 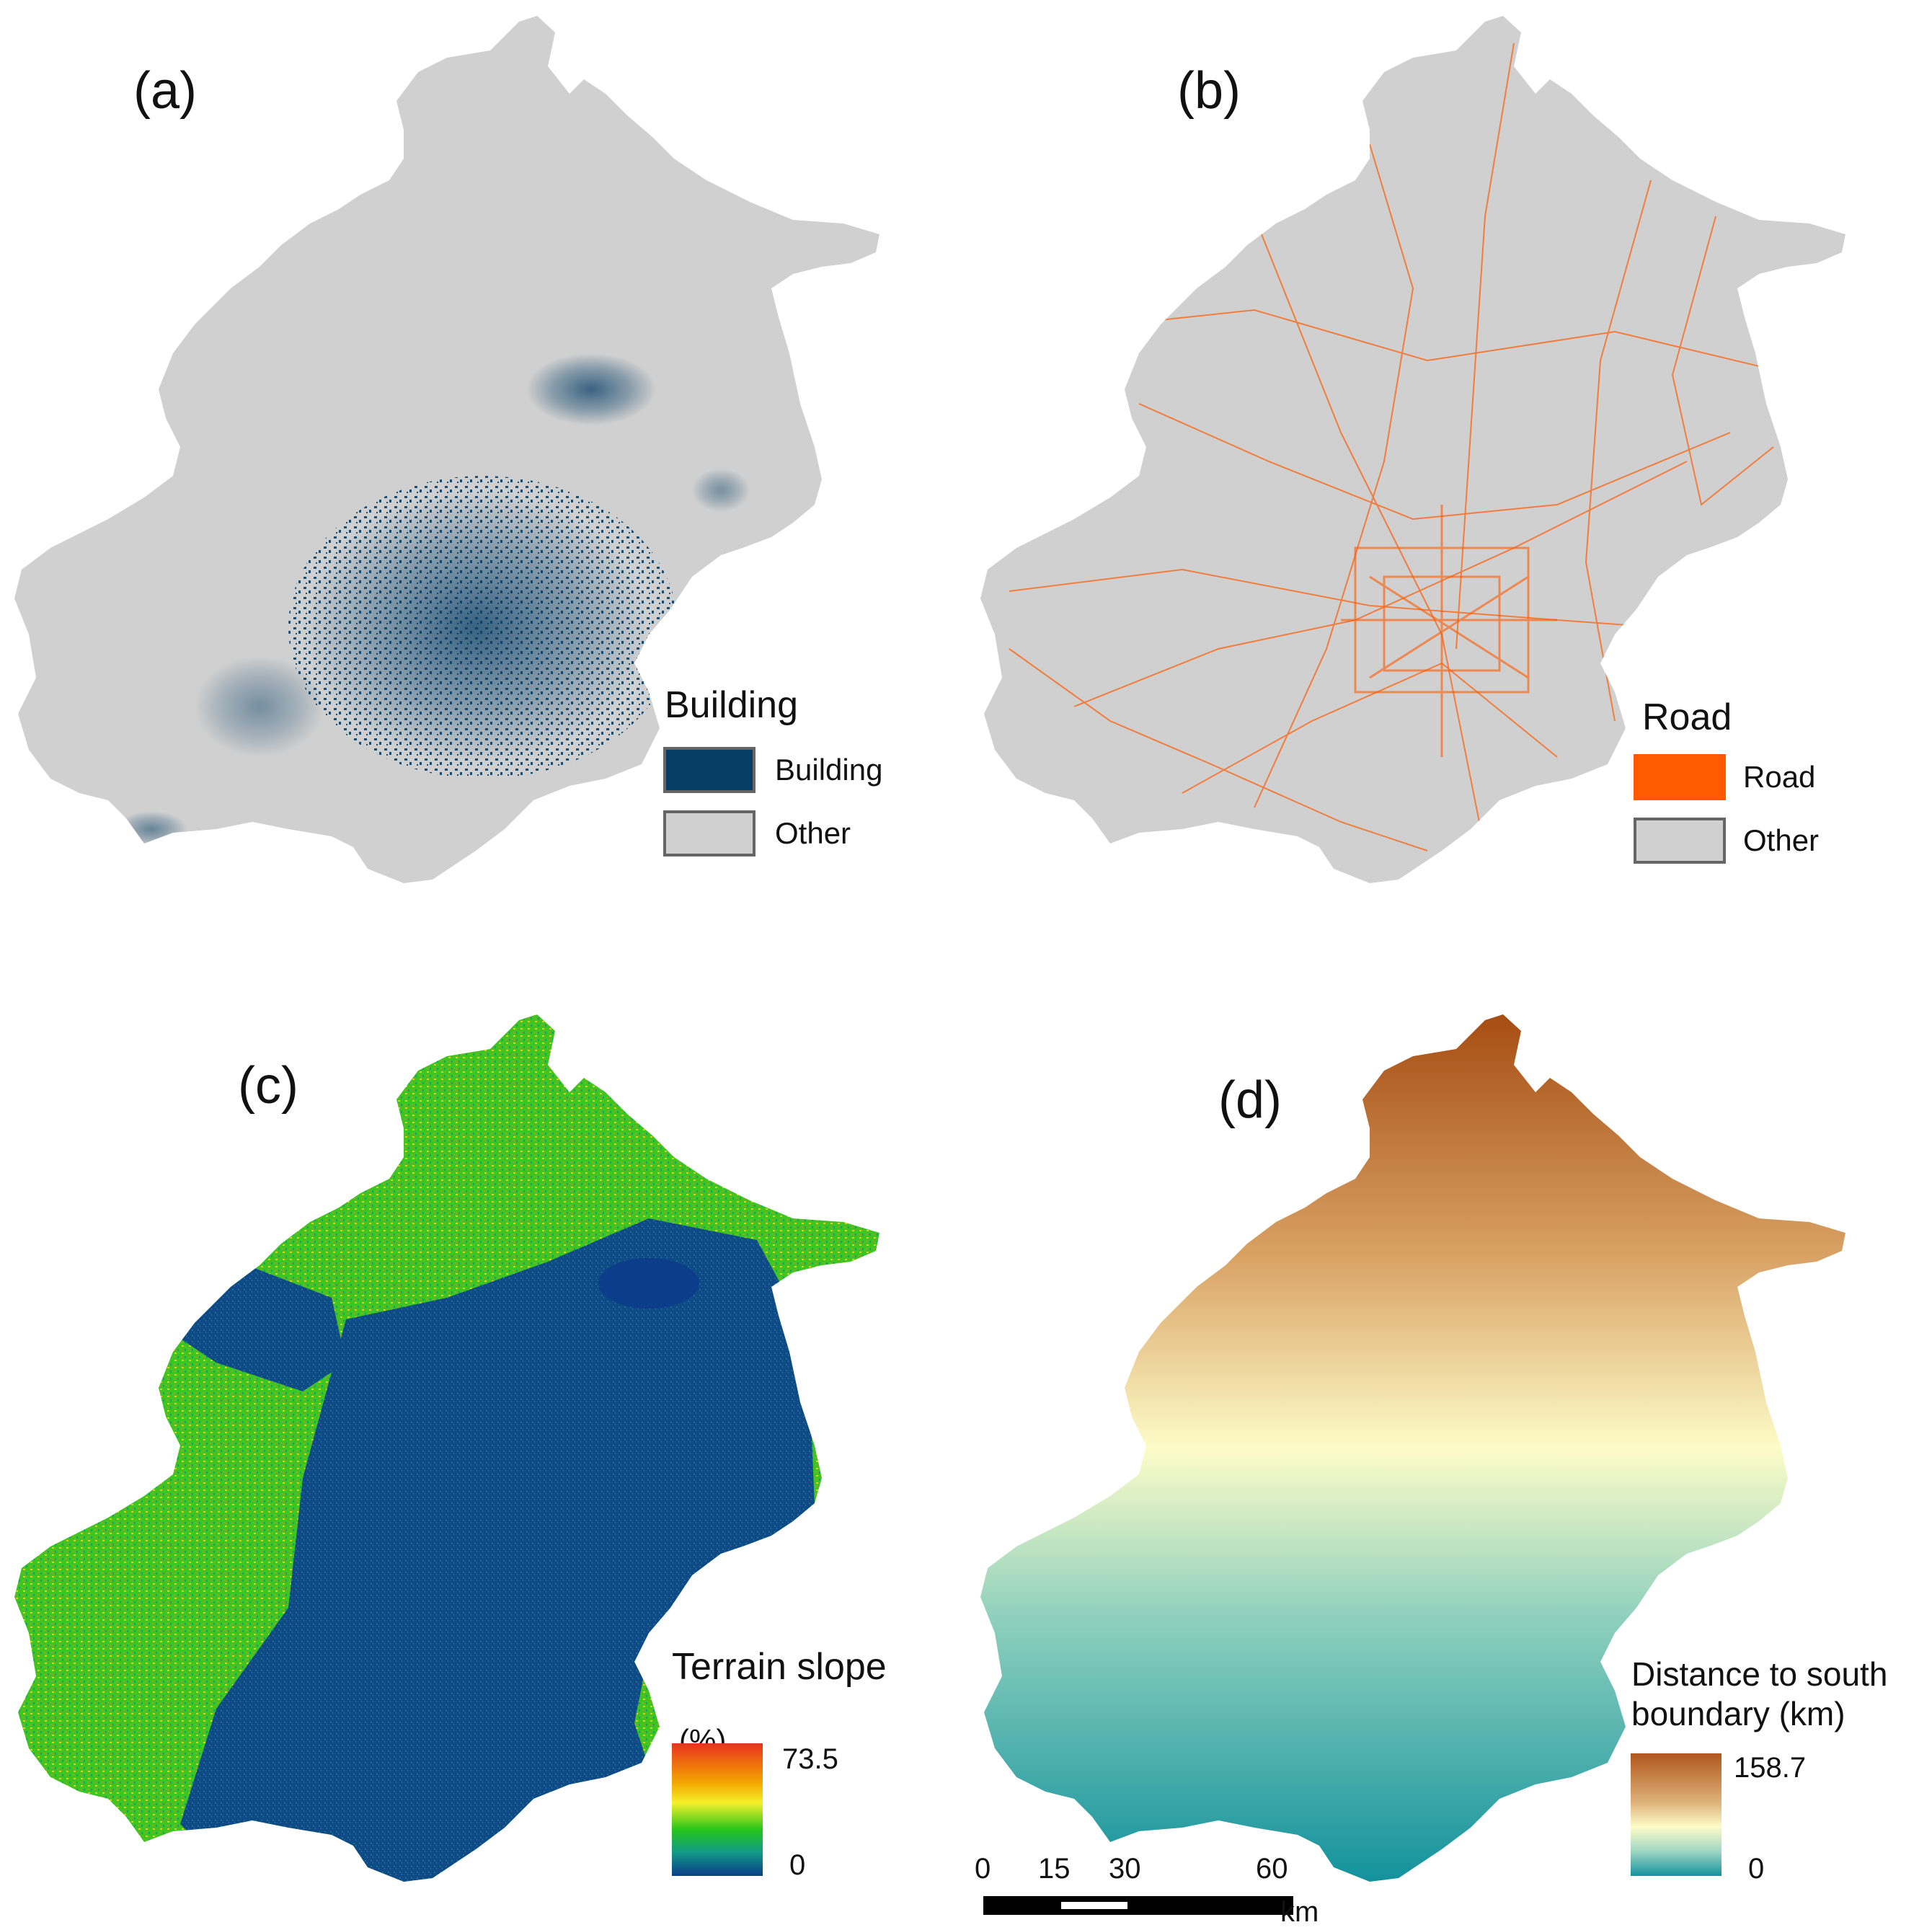 I want to click on legend-swatch-building, so click(x=709, y=770).